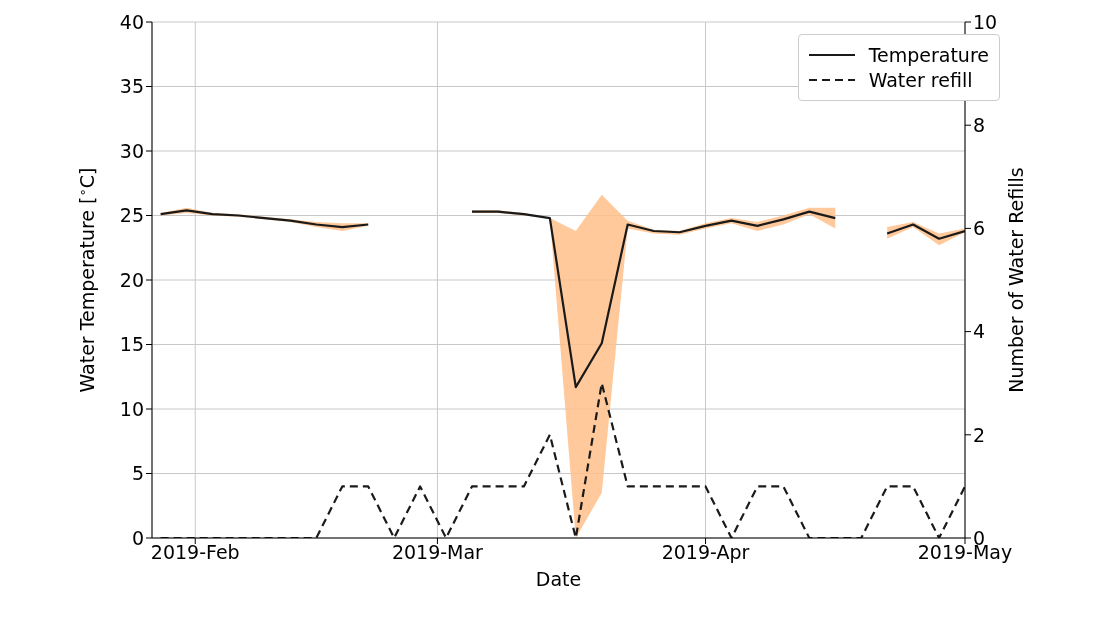  Describe the element at coordinates (985, 21) in the screenshot. I see `y2-tick-label: 10` at that location.